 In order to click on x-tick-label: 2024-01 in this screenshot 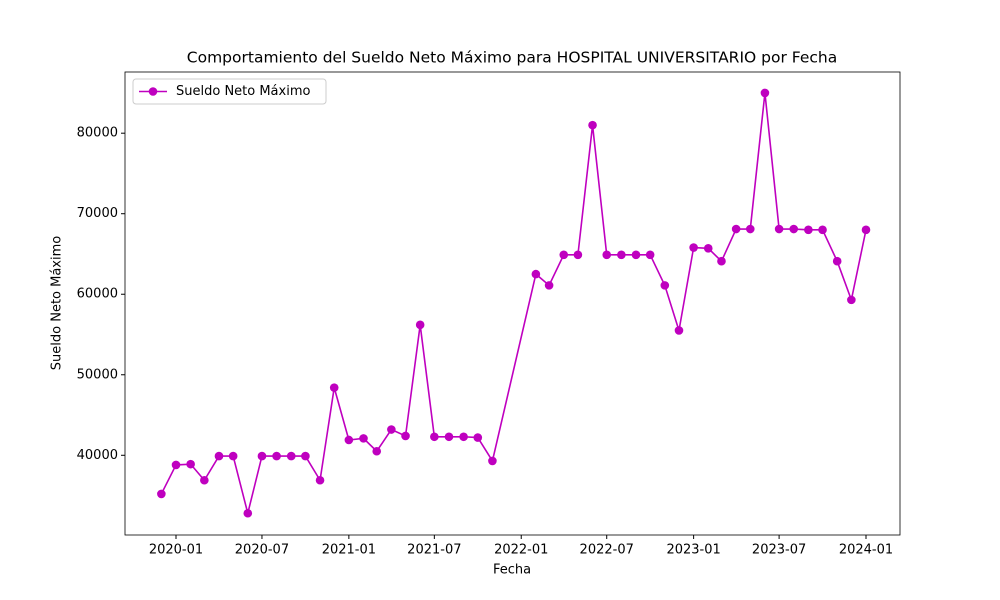, I will do `click(866, 550)`.